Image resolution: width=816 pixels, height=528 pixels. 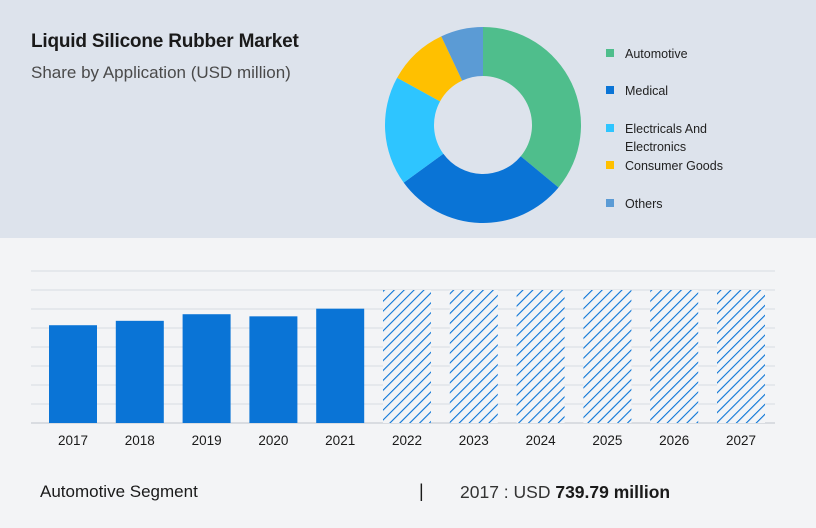 I want to click on legend-label: Others, so click(x=644, y=204).